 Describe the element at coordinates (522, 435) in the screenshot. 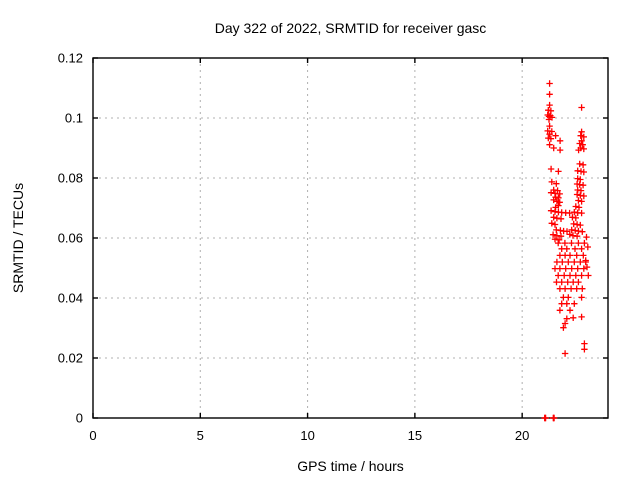

I see `x-tick-label: 20` at that location.